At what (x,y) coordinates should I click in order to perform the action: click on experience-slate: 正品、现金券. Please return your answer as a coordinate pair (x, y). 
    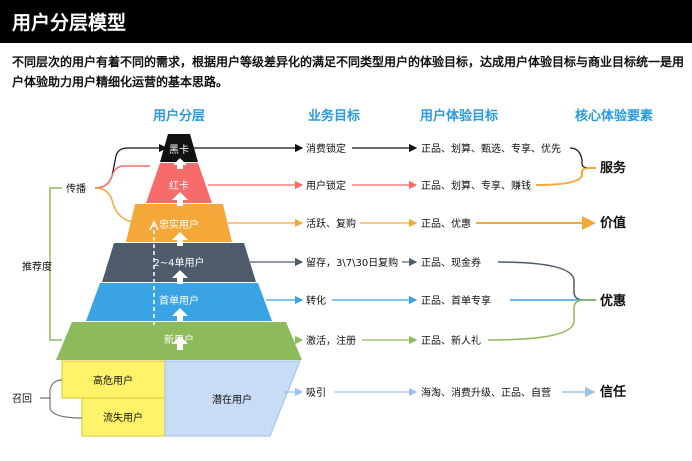
    Looking at the image, I should click on (451, 262).